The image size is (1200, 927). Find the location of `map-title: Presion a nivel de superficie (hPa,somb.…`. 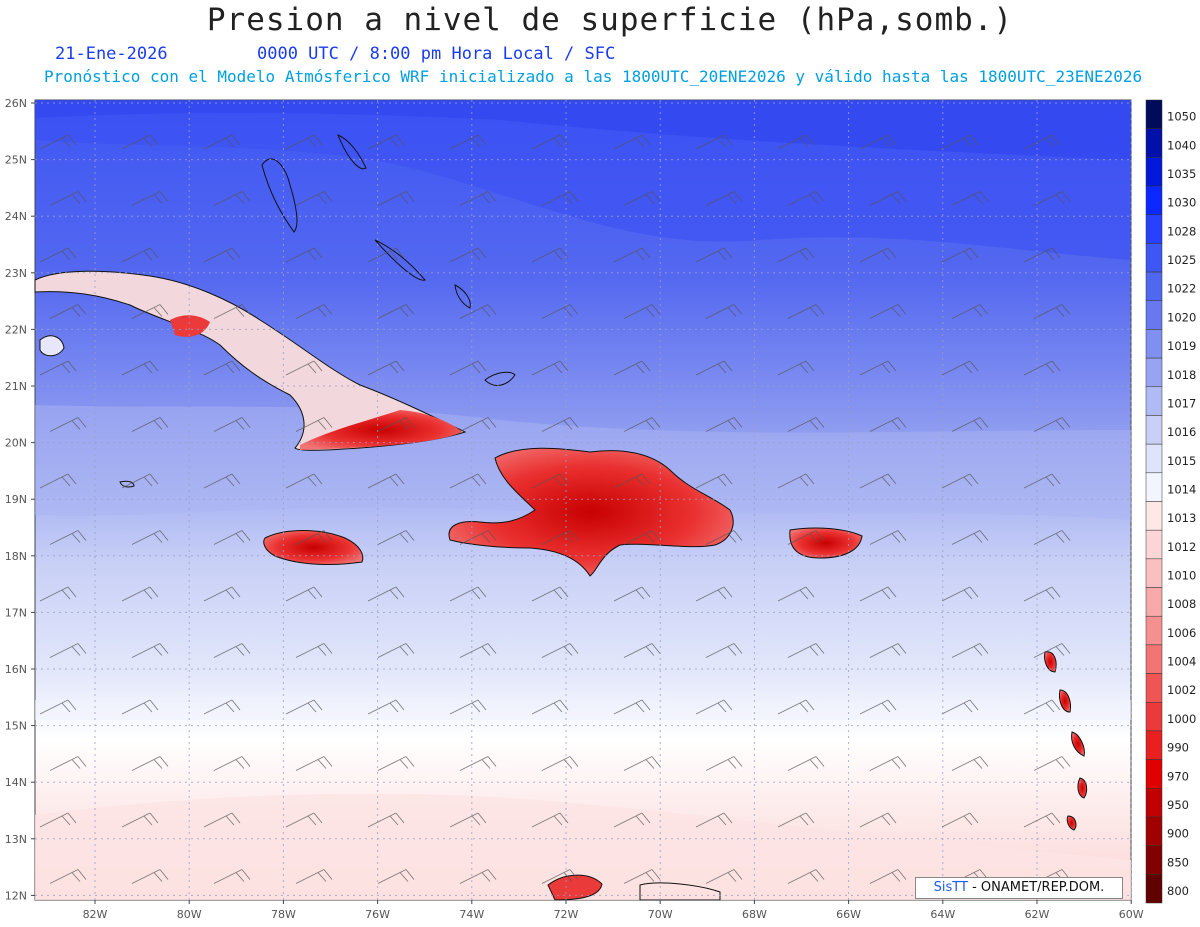

map-title: Presion a nivel de superficie (hPa,somb.… is located at coordinates (610, 20).